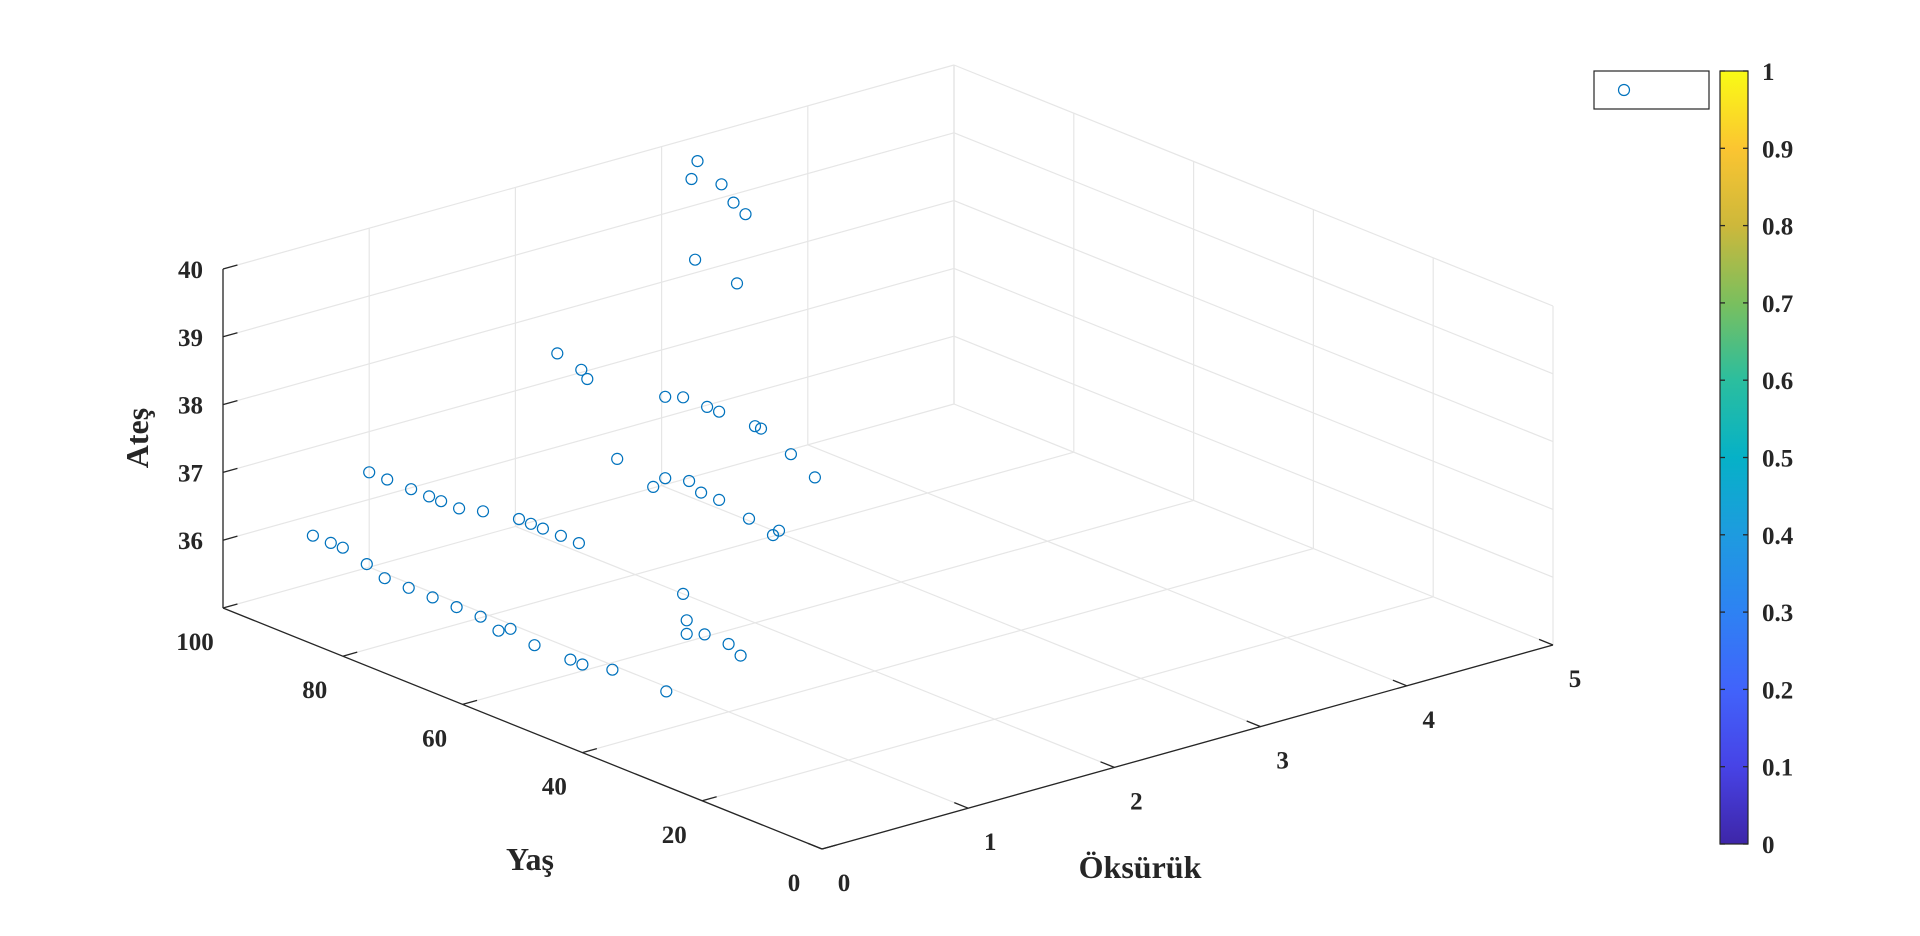 The image size is (1920, 936). I want to click on colorbar-tick-label: 0.3, so click(1777, 613).